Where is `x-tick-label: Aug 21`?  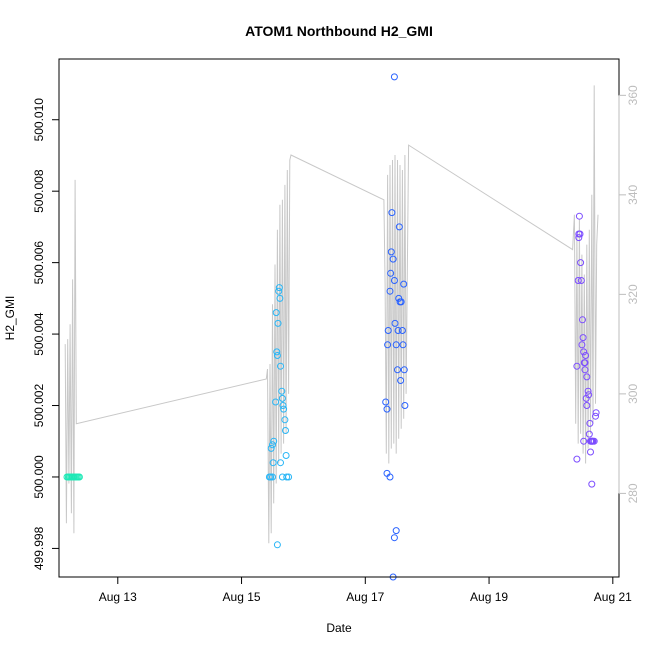 x-tick-label: Aug 21 is located at coordinates (613, 597).